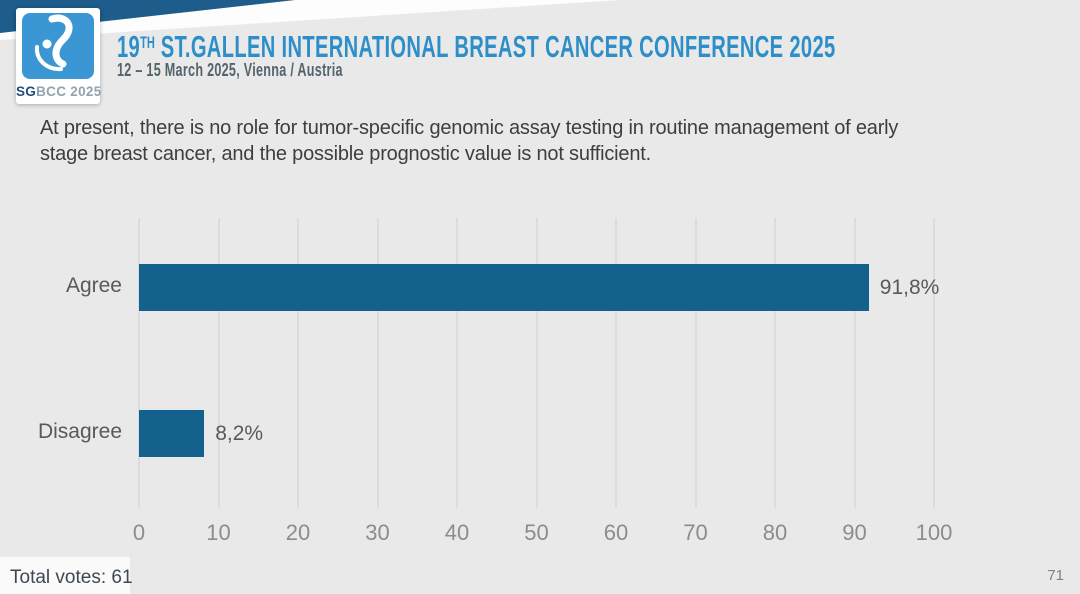 The image size is (1080, 594). What do you see at coordinates (69, 91) in the screenshot?
I see `logo-caption-rest: BCC 2025` at bounding box center [69, 91].